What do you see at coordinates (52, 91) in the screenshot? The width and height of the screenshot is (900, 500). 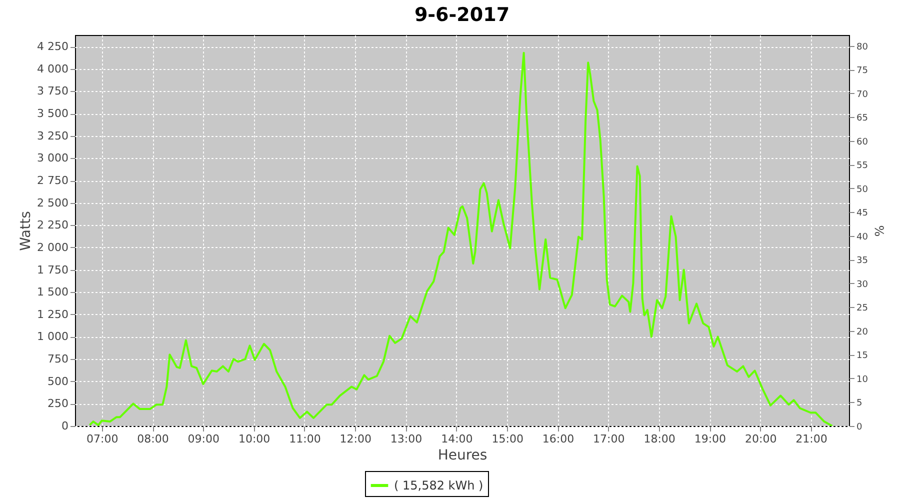 I see `y-tick-label: 3 750` at bounding box center [52, 91].